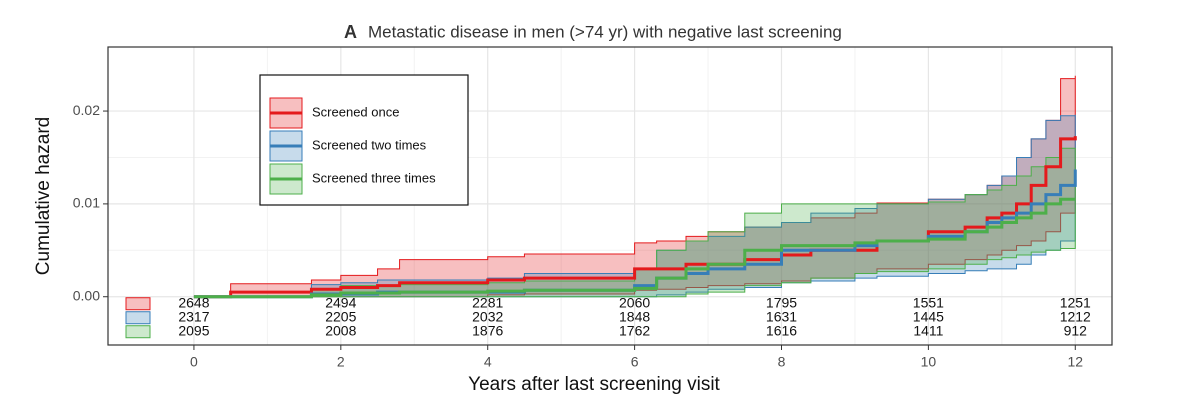 The height and width of the screenshot is (412, 1200). Describe the element at coordinates (928, 316) in the screenshot. I see `at-risk-count: 1445` at that location.